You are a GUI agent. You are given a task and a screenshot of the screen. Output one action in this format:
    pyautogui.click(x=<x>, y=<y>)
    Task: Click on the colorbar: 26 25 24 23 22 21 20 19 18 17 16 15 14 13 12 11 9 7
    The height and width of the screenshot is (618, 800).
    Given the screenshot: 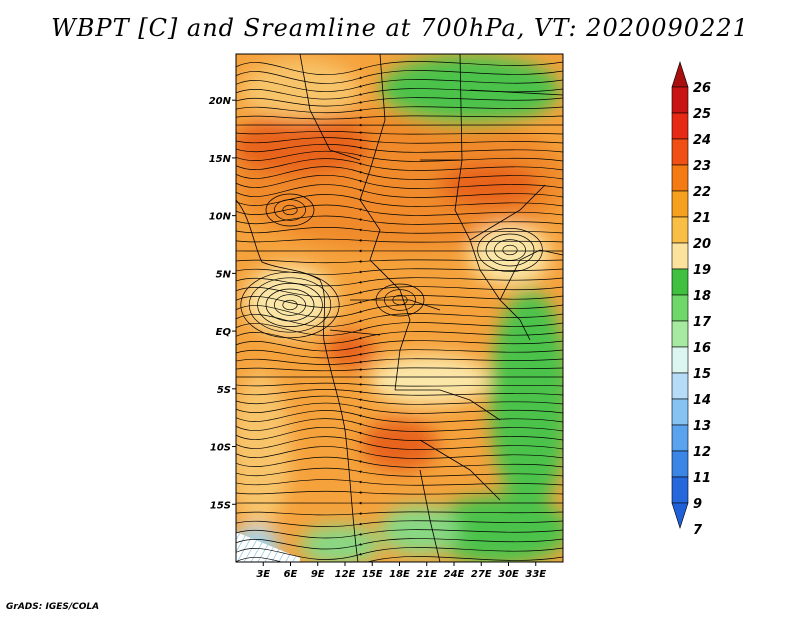 What is the action you would take?
    pyautogui.click(x=691, y=299)
    